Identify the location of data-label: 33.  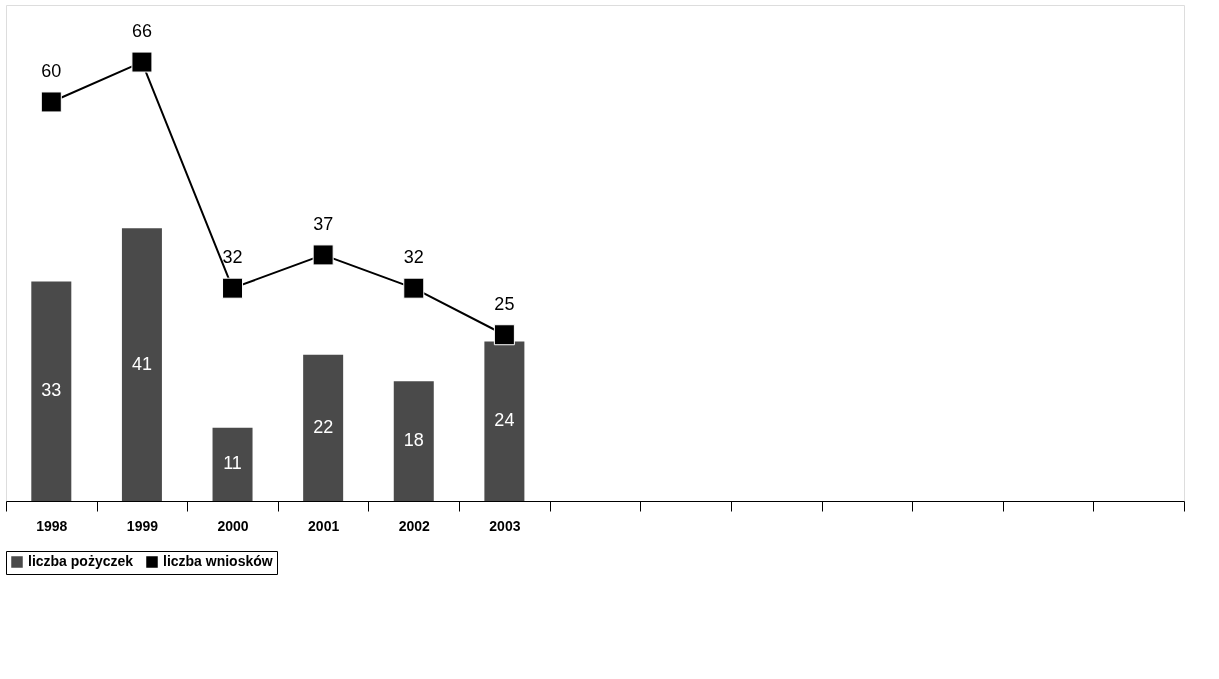
(51, 390).